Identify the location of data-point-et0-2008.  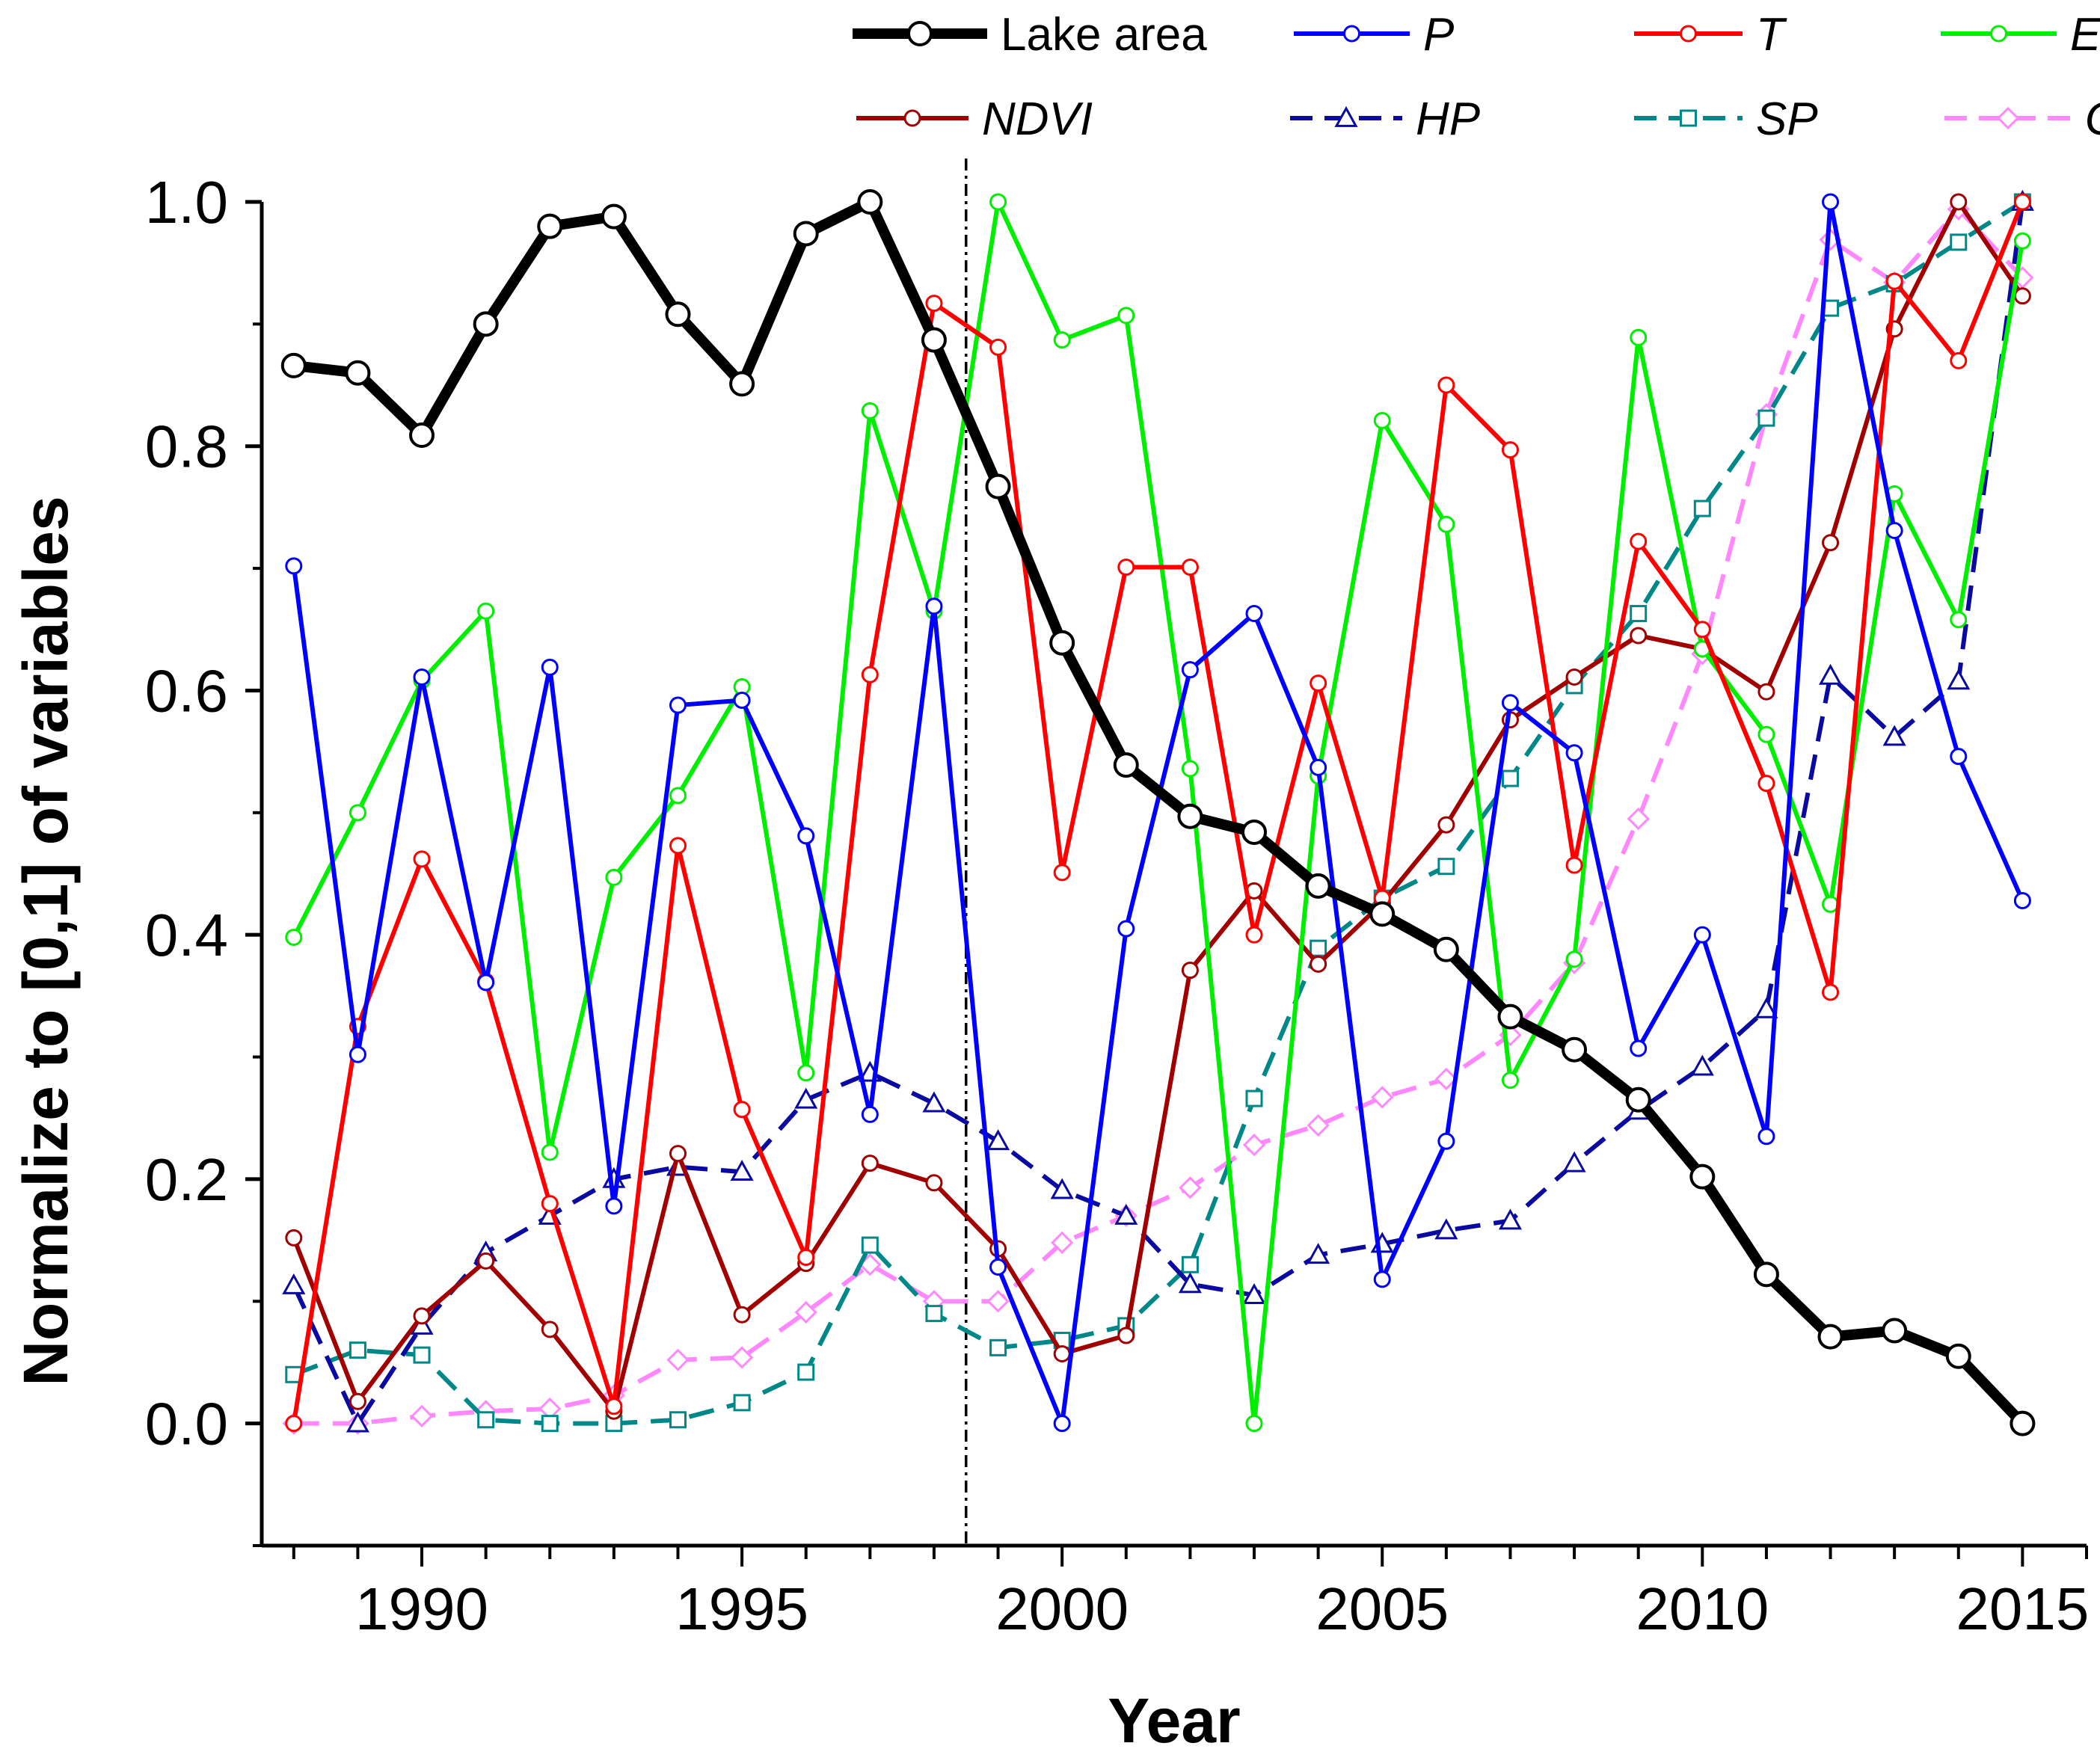
(1574, 959).